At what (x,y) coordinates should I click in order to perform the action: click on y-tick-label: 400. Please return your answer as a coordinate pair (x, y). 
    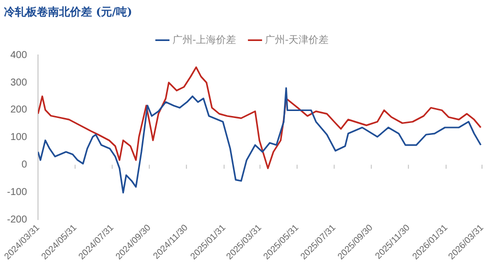
    Looking at the image, I should click on (19, 55).